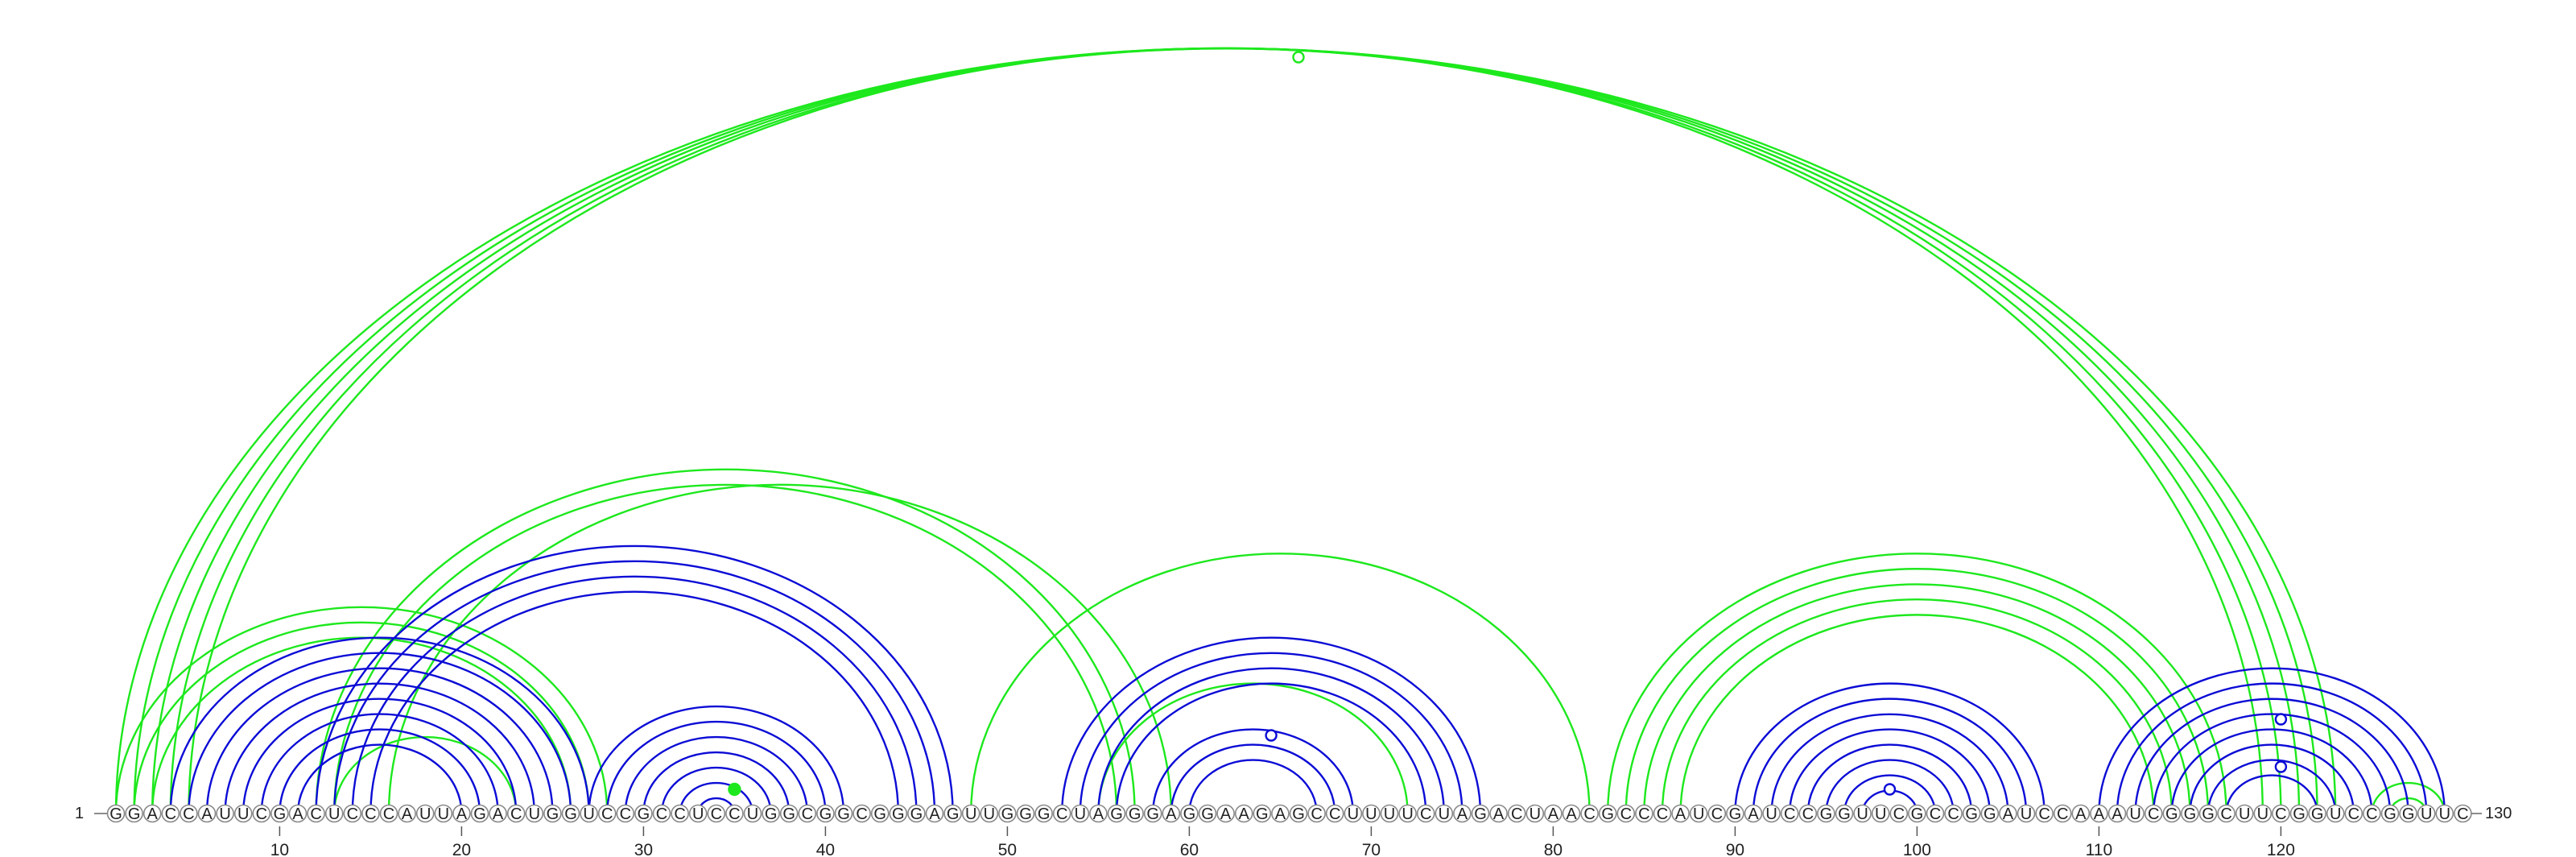 The width and height of the screenshot is (2576, 857). What do you see at coordinates (1189, 849) in the screenshot?
I see `tick-label: 60` at bounding box center [1189, 849].